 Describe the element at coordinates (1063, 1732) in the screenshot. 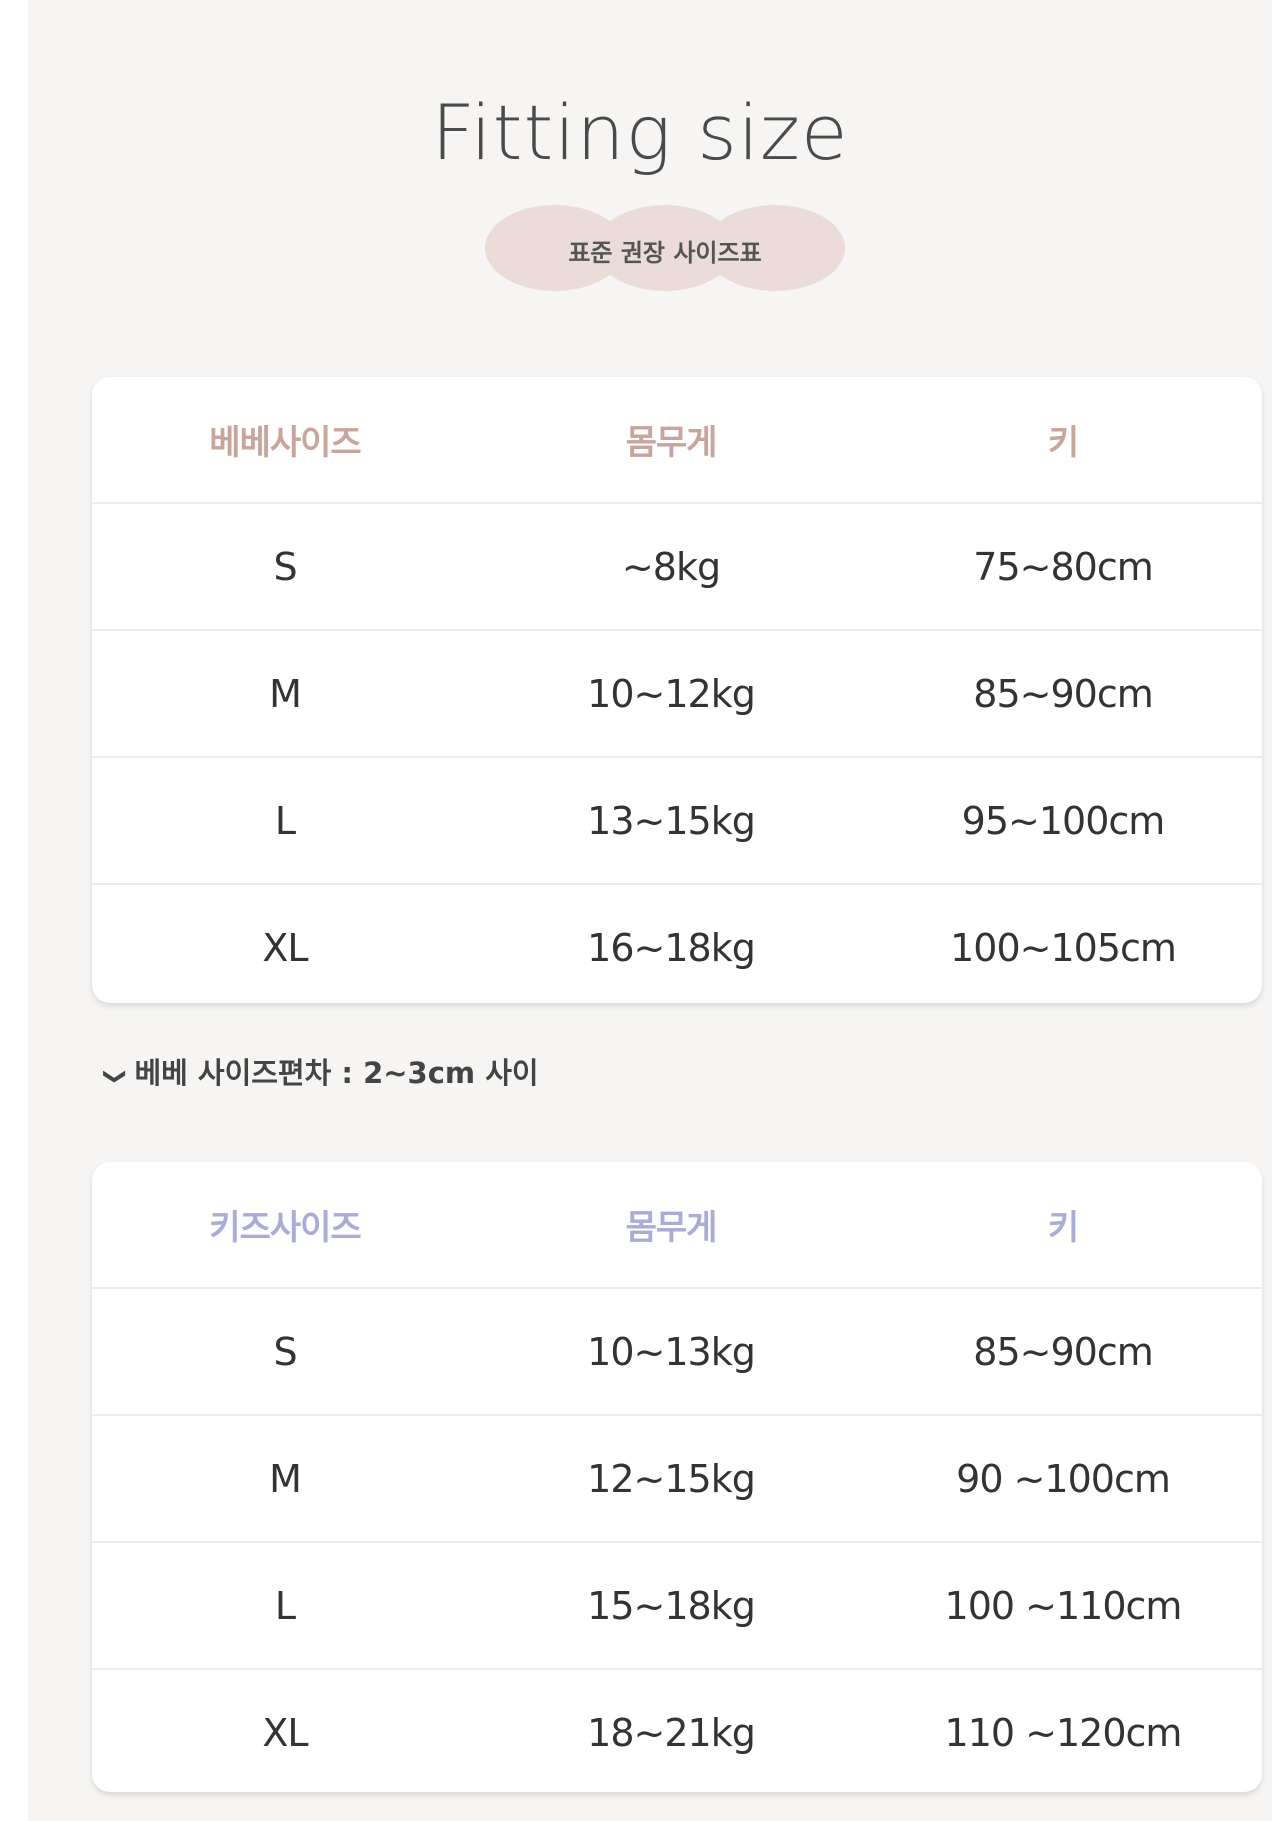

I see `height-cell: 110 ~120cm` at that location.